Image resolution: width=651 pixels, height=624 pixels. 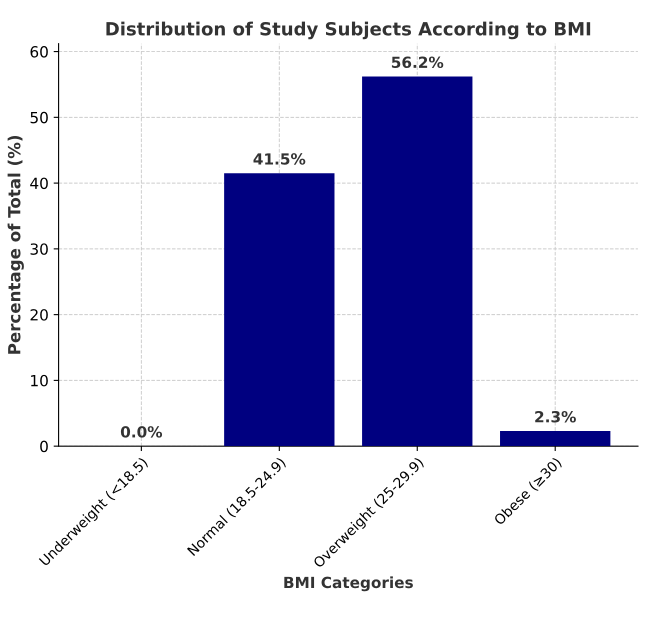 I want to click on x-axis-title: BMI Categories, so click(x=348, y=584).